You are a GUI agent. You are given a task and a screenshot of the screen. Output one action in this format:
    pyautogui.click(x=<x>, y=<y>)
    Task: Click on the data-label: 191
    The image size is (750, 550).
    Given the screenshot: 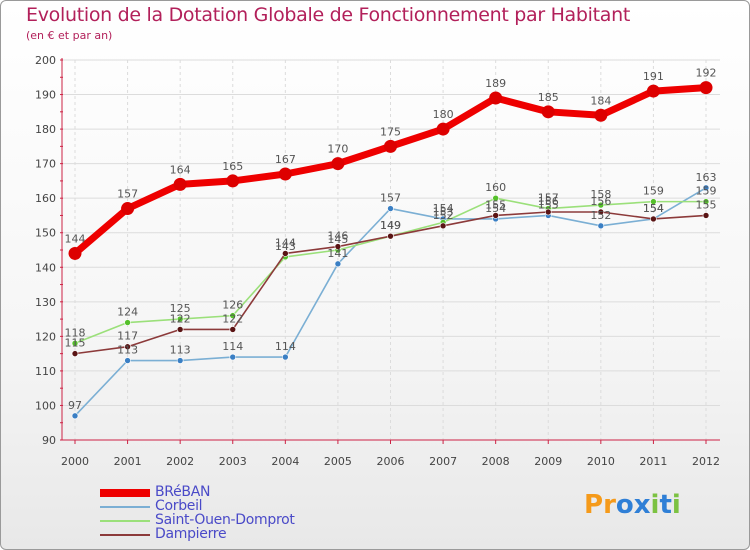 What is the action you would take?
    pyautogui.click(x=653, y=76)
    